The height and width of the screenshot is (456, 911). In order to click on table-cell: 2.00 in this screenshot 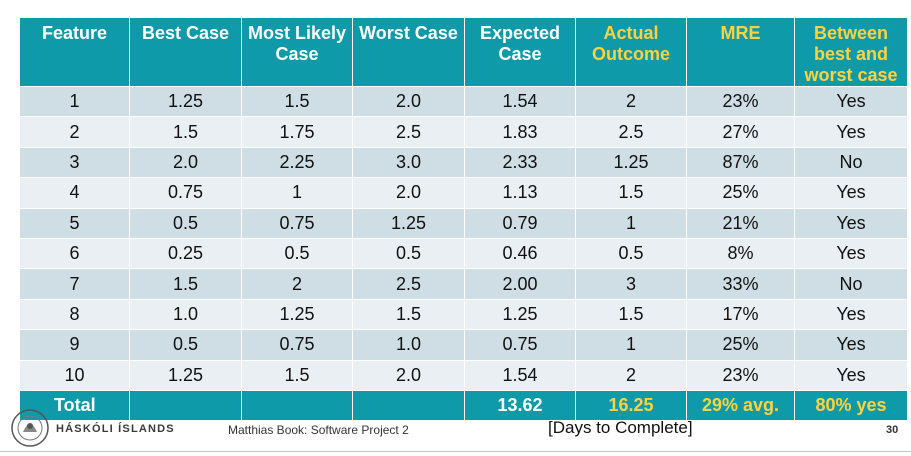, I will do `click(520, 284)`.